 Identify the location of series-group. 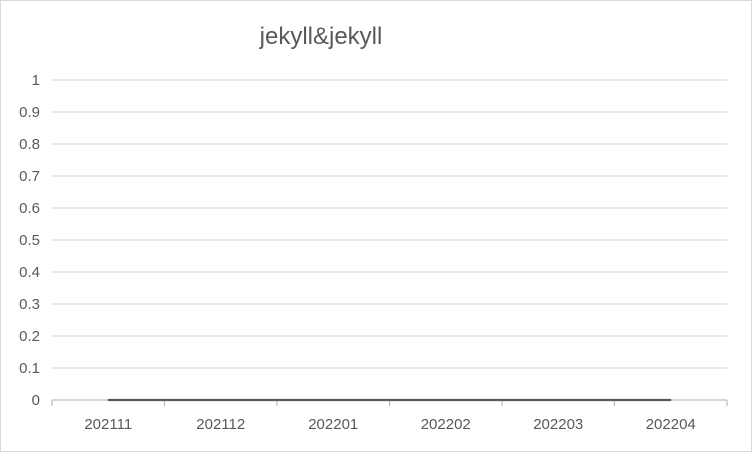
(389, 400).